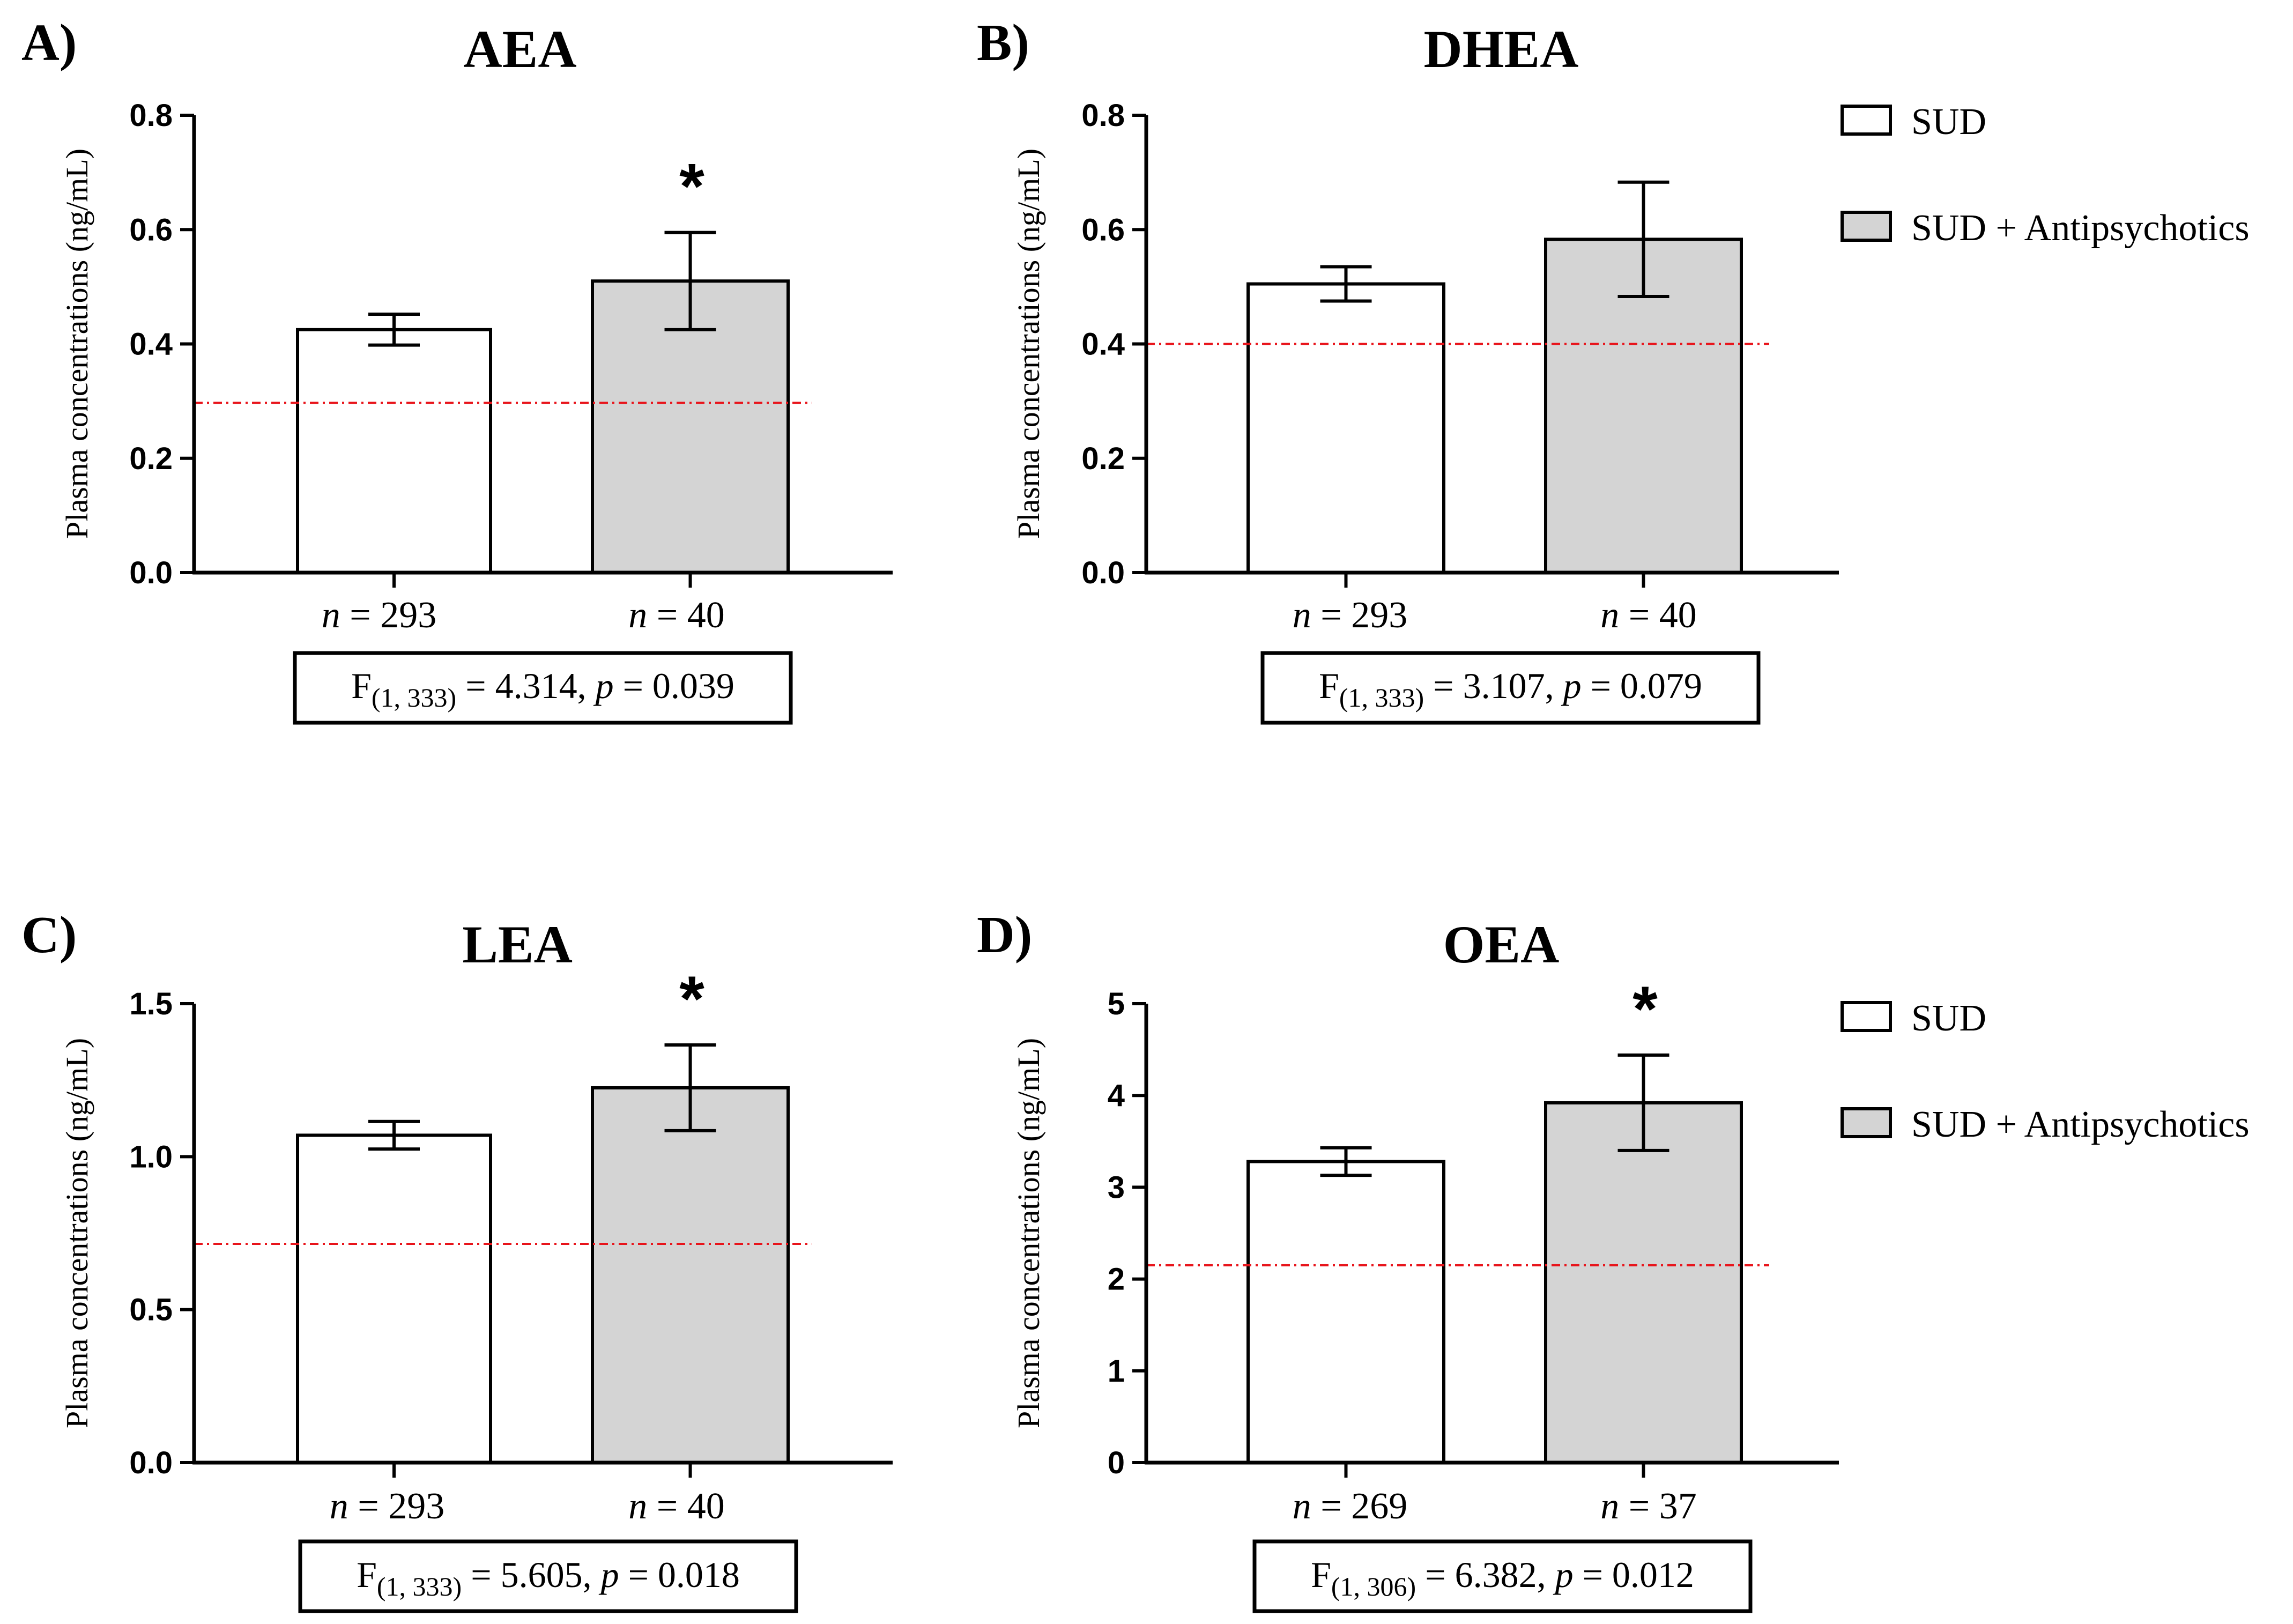  I want to click on legend-label: SUD + Antipsychotics, so click(2080, 228).